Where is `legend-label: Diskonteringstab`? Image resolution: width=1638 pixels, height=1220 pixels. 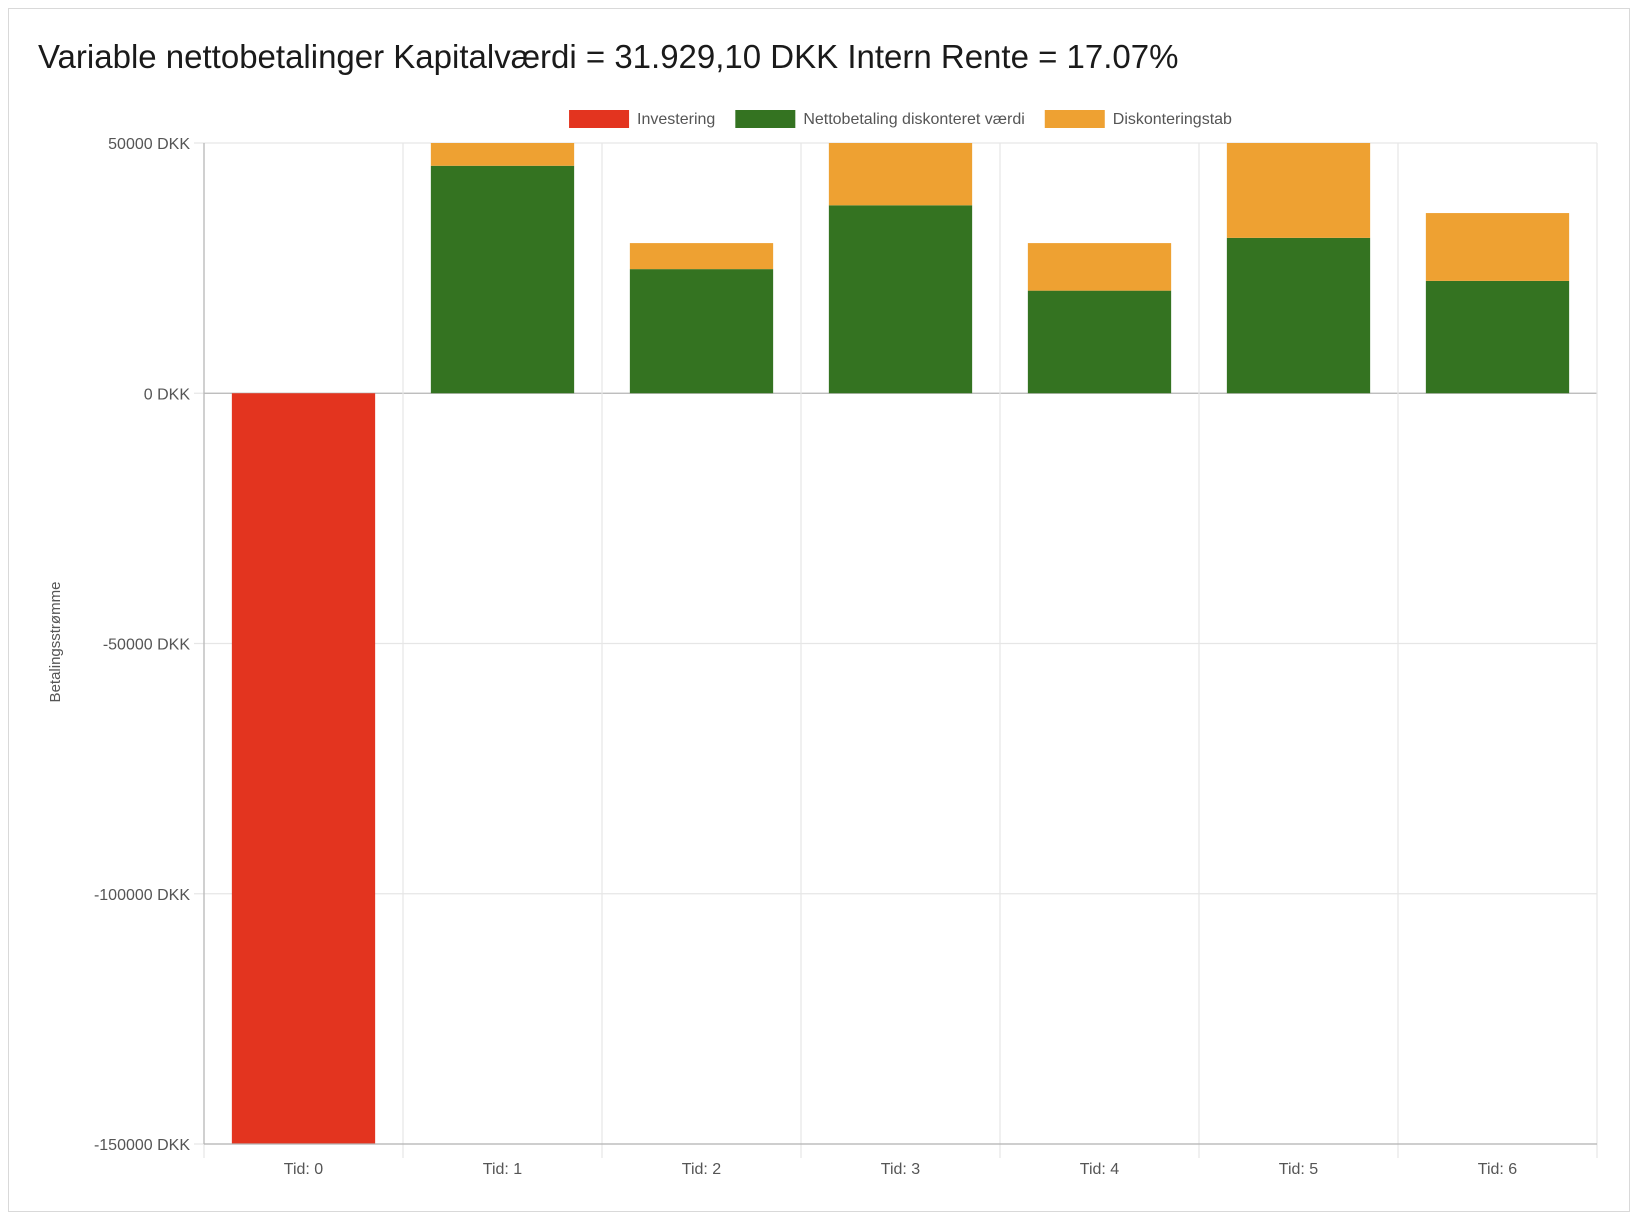
legend-label: Diskonteringstab is located at coordinates (1172, 119).